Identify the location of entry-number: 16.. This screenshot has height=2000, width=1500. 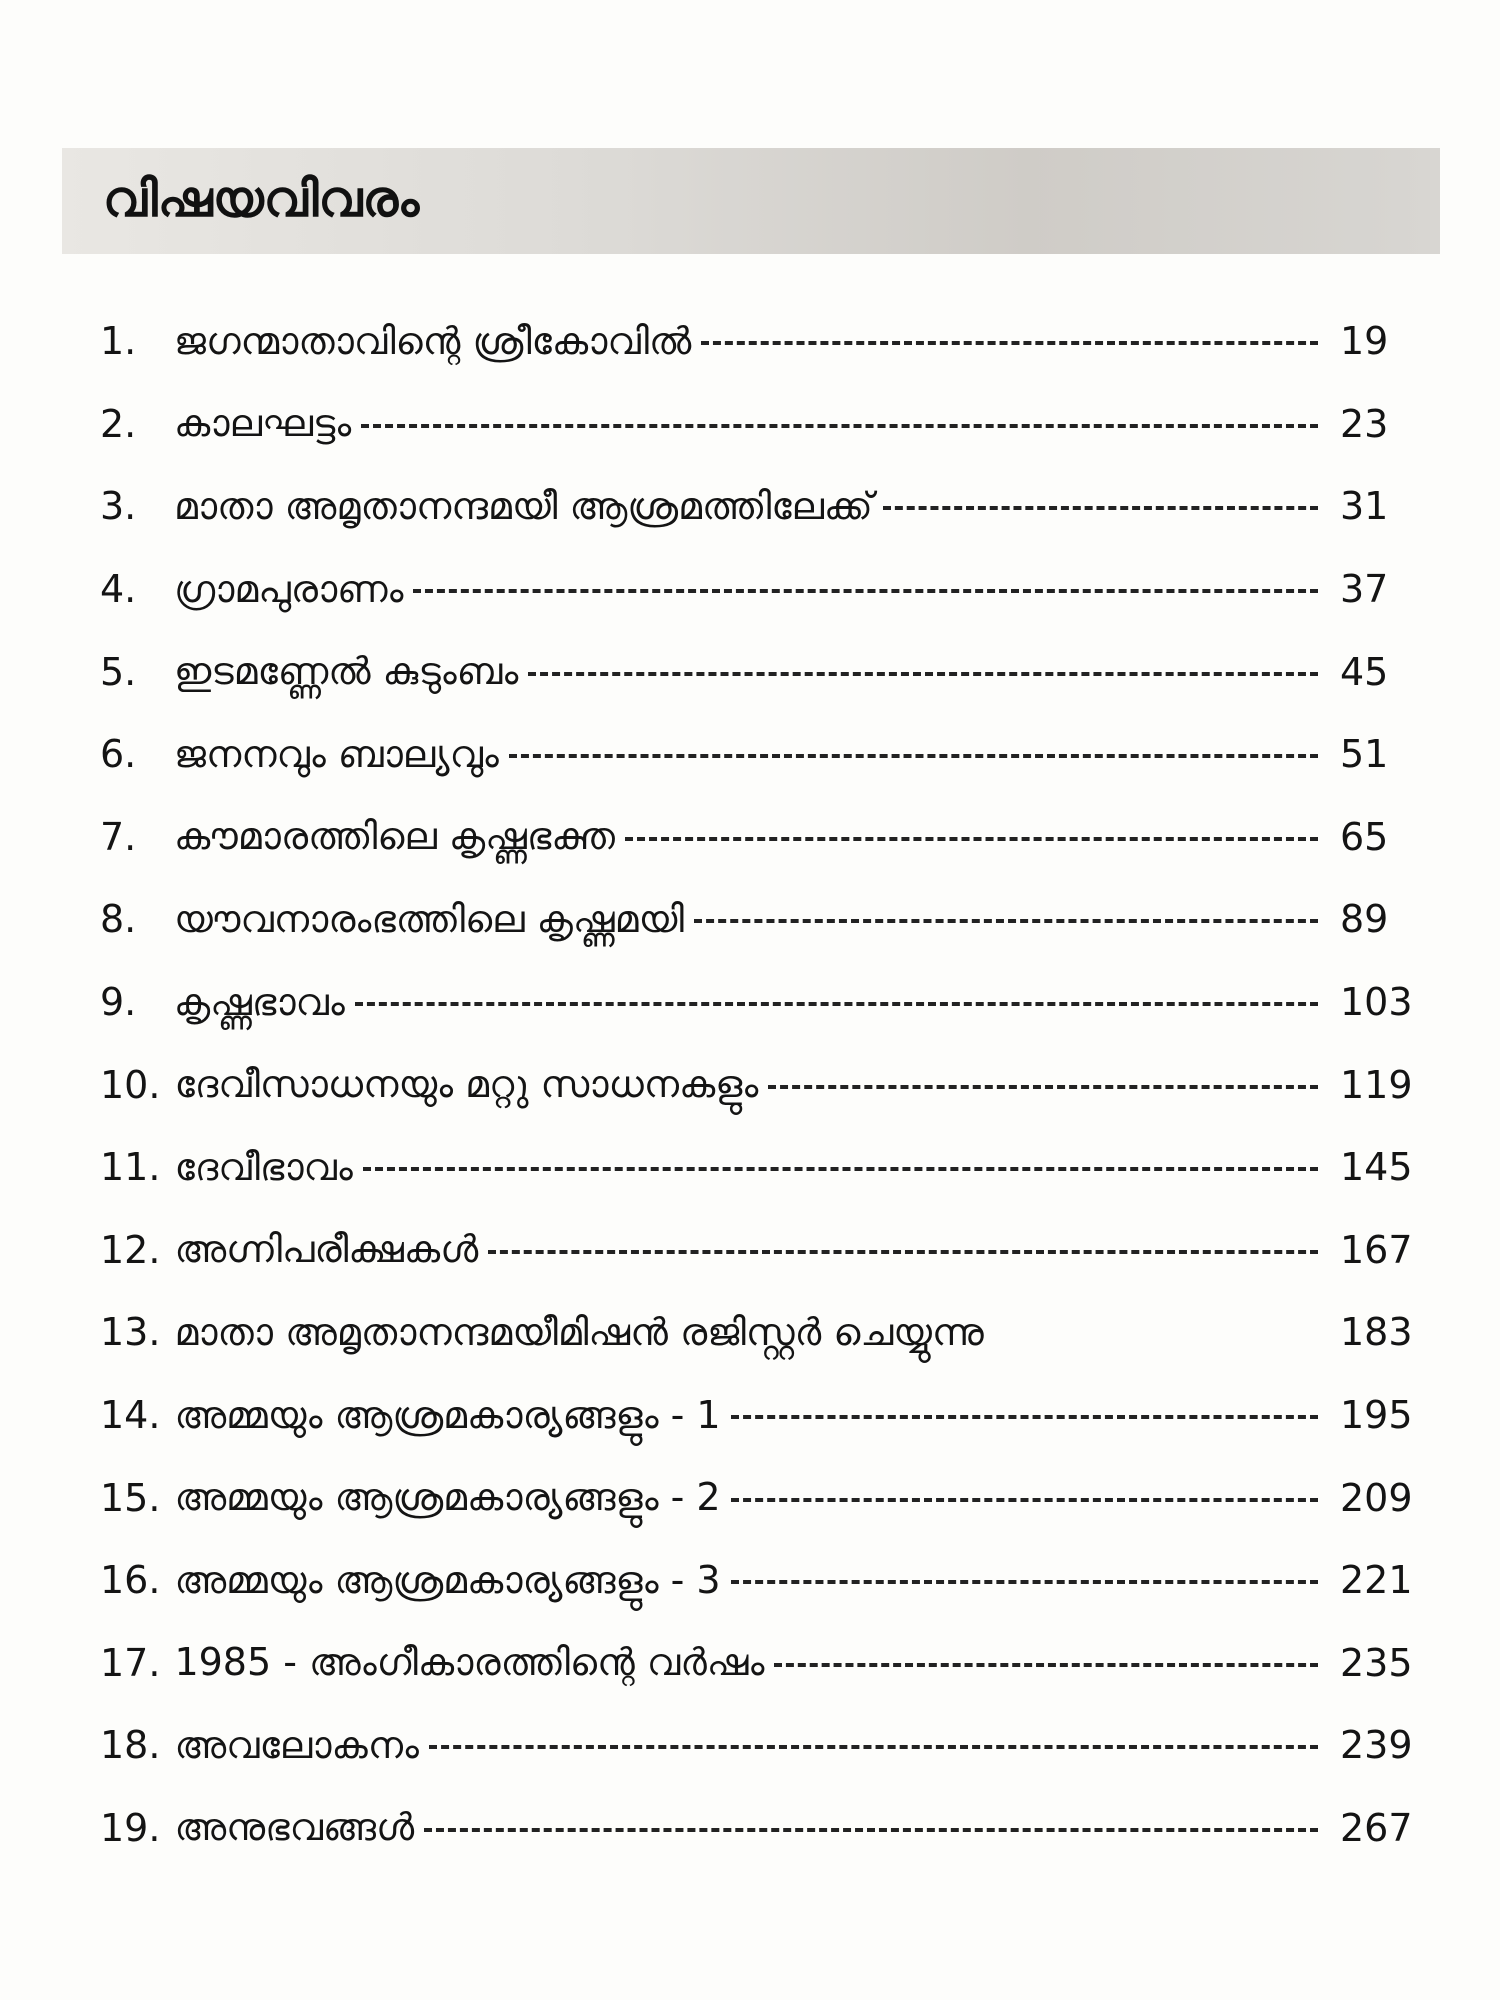
(130, 1580).